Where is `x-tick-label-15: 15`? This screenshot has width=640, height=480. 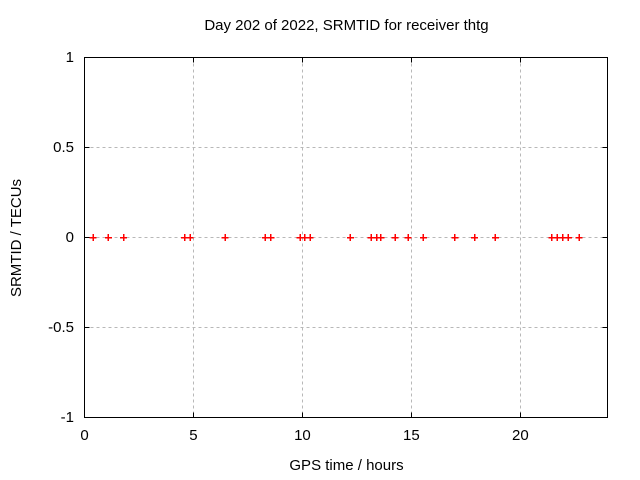 x-tick-label-15: 15 is located at coordinates (411, 435).